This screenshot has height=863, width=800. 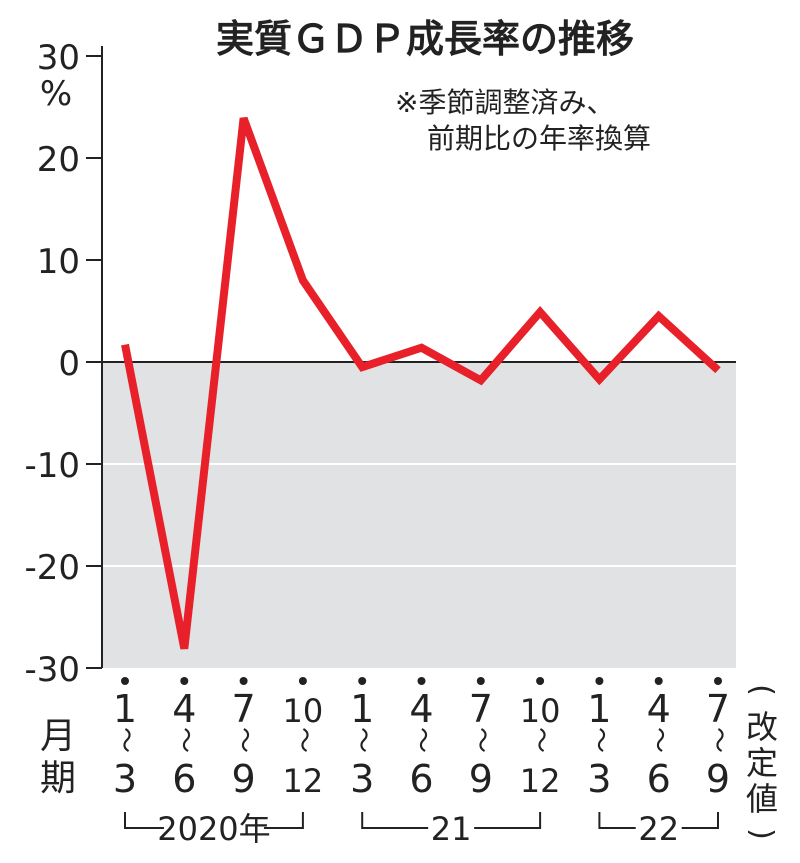 I want to click on note-line-1: ※季節調整済み、, so click(x=504, y=102).